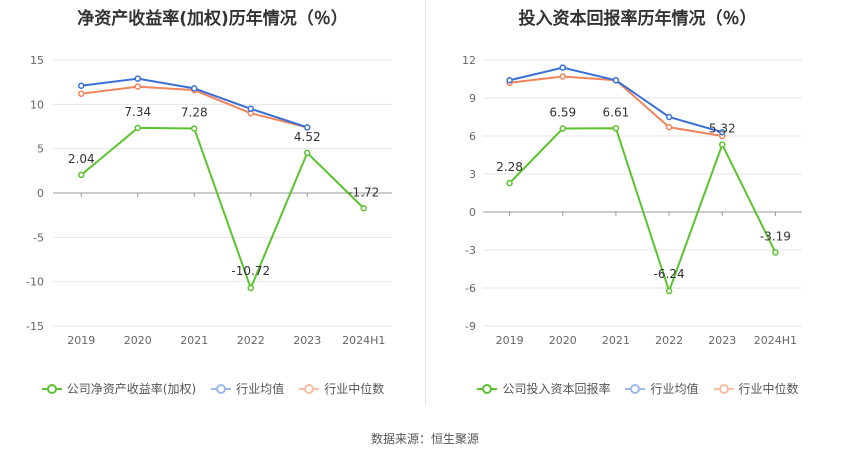 The image size is (850, 459). Describe the element at coordinates (472, 98) in the screenshot. I see `y-tick-label: 9` at that location.